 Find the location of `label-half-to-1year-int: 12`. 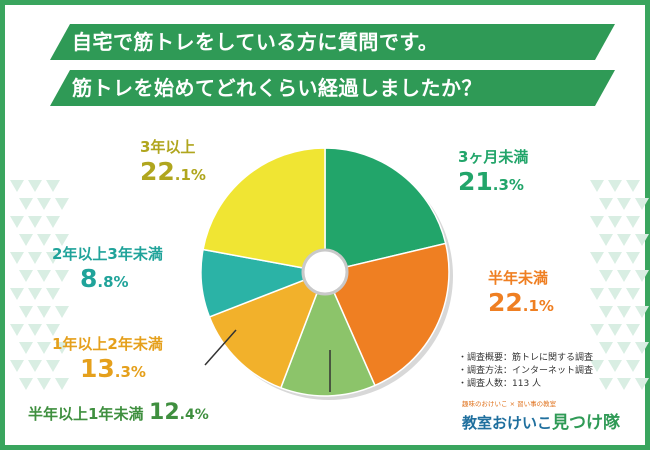

label-half-to-1year-int: 12 is located at coordinates (164, 412).